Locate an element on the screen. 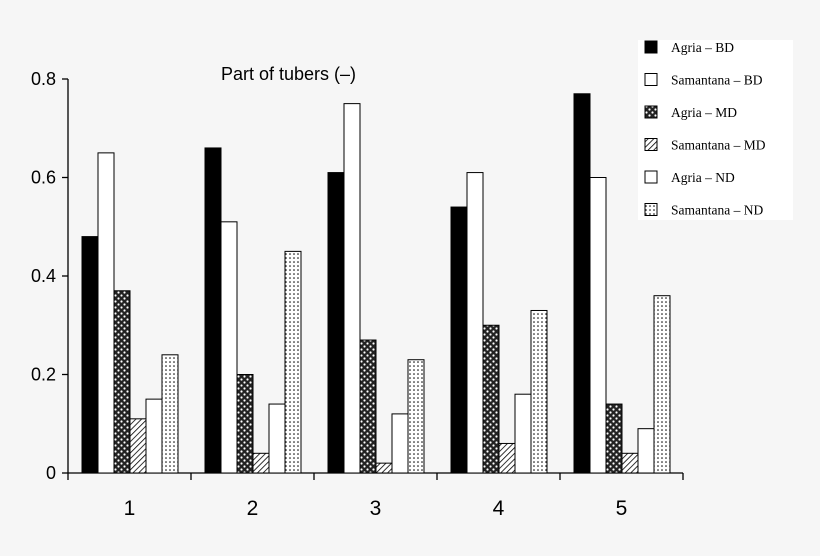  y-tick-label: 0.8 is located at coordinates (43, 79).